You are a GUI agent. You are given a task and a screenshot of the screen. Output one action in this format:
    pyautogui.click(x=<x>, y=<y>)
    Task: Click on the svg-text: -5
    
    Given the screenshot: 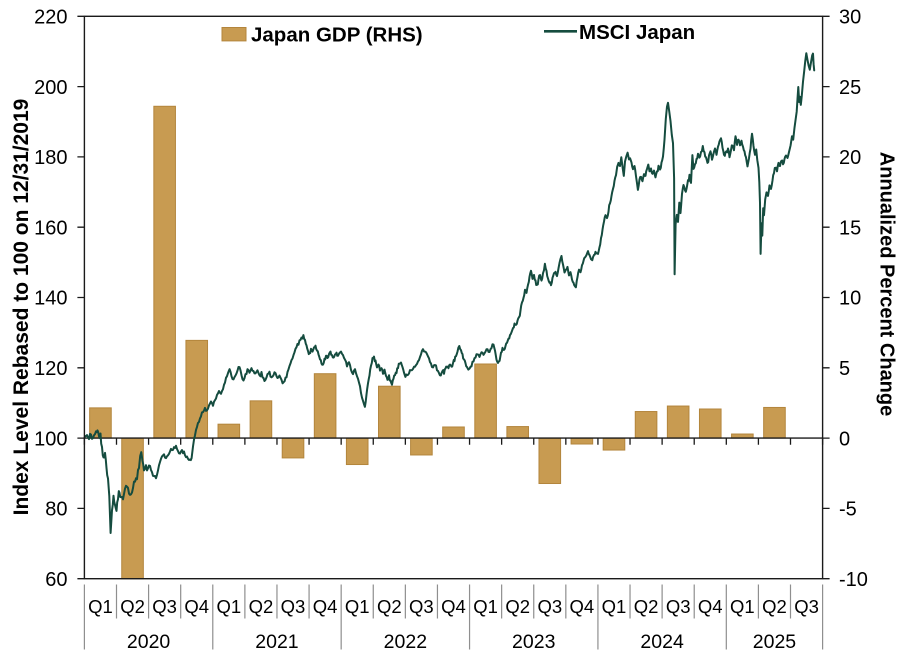 What is the action you would take?
    pyautogui.click(x=848, y=510)
    